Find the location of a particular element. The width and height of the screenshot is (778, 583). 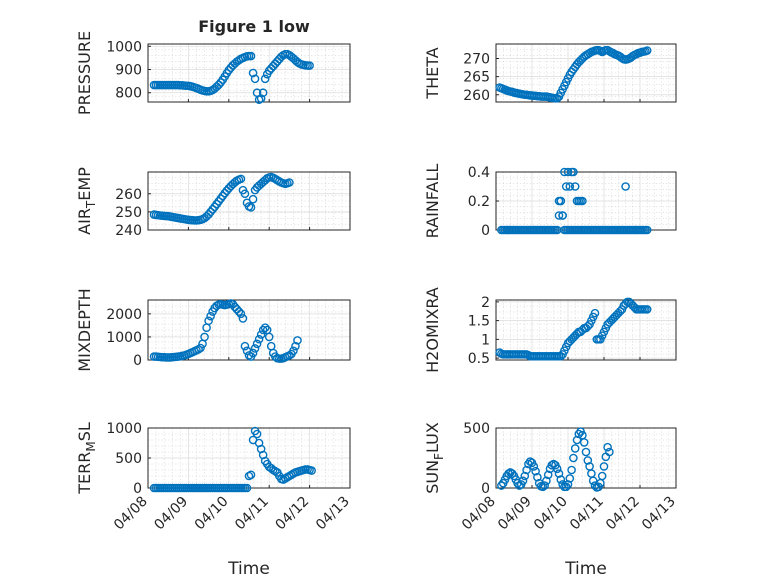

y-tick-label: 800 is located at coordinates (128, 94).